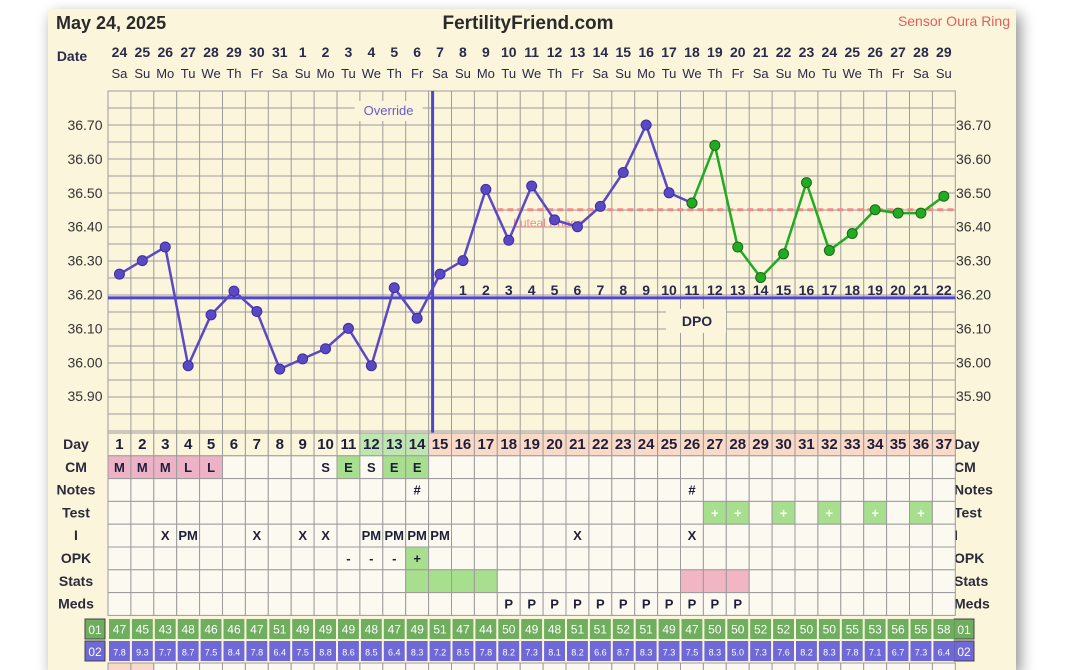  I want to click on dpo-number: 21, so click(921, 290).